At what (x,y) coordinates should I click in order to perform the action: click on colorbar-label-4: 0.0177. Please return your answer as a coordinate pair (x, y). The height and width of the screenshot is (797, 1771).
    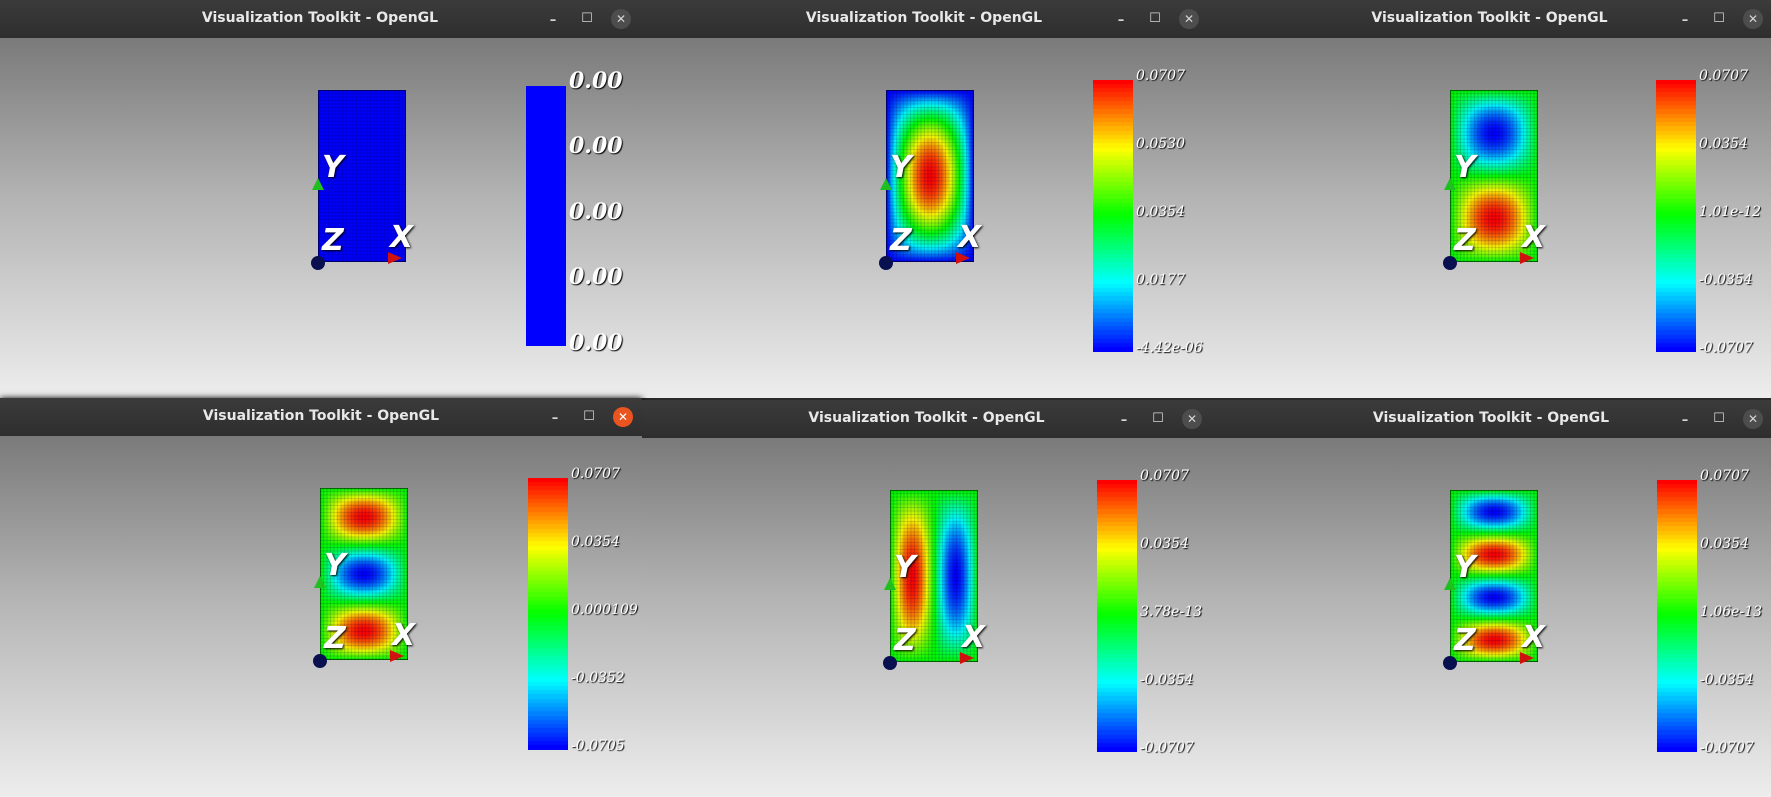
    Looking at the image, I should click on (1160, 280).